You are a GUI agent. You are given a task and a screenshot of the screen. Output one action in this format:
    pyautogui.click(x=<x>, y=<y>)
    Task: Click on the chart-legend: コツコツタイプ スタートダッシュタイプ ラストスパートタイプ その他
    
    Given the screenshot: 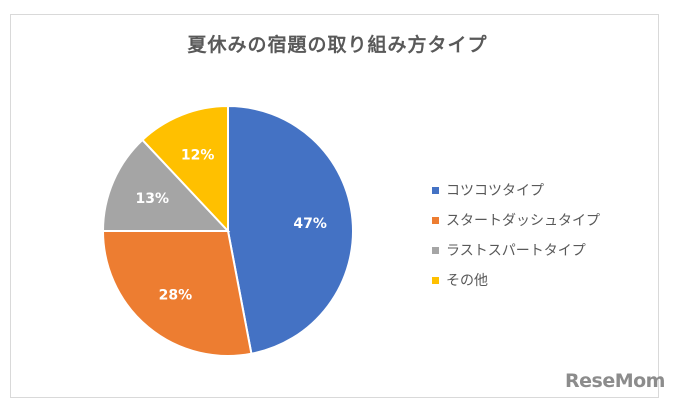 What is the action you would take?
    pyautogui.click(x=516, y=235)
    